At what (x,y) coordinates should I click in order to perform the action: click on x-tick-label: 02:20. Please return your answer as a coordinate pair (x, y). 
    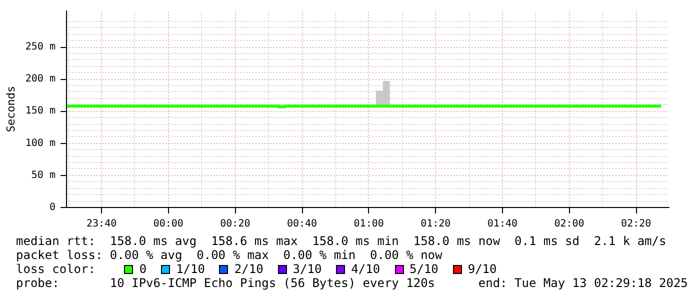
    Looking at the image, I should click on (636, 224).